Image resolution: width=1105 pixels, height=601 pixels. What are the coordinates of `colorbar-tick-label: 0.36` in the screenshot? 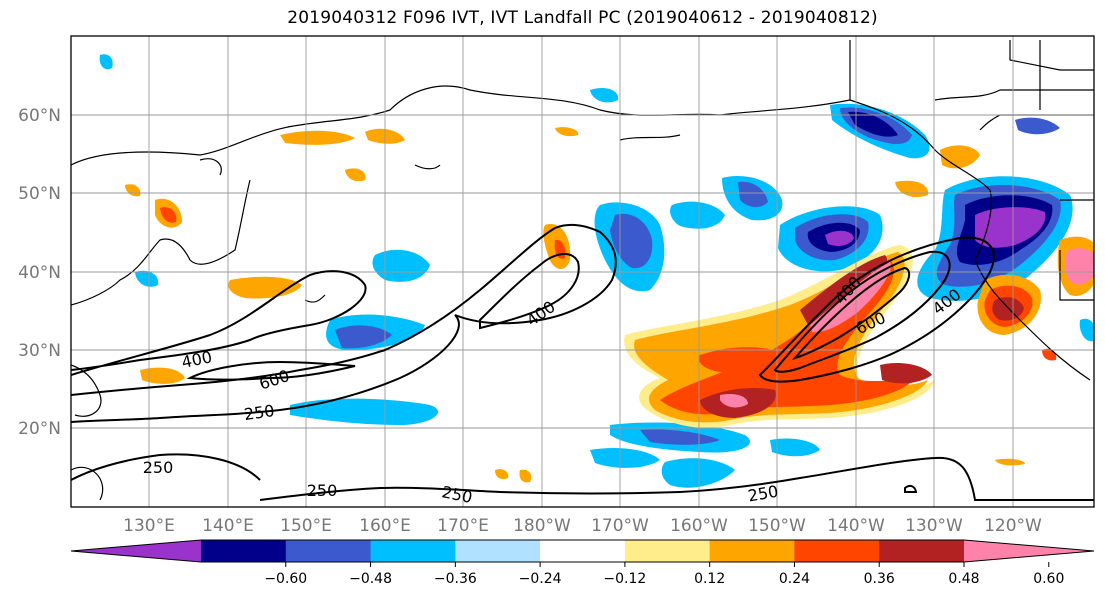 It's located at (879, 579).